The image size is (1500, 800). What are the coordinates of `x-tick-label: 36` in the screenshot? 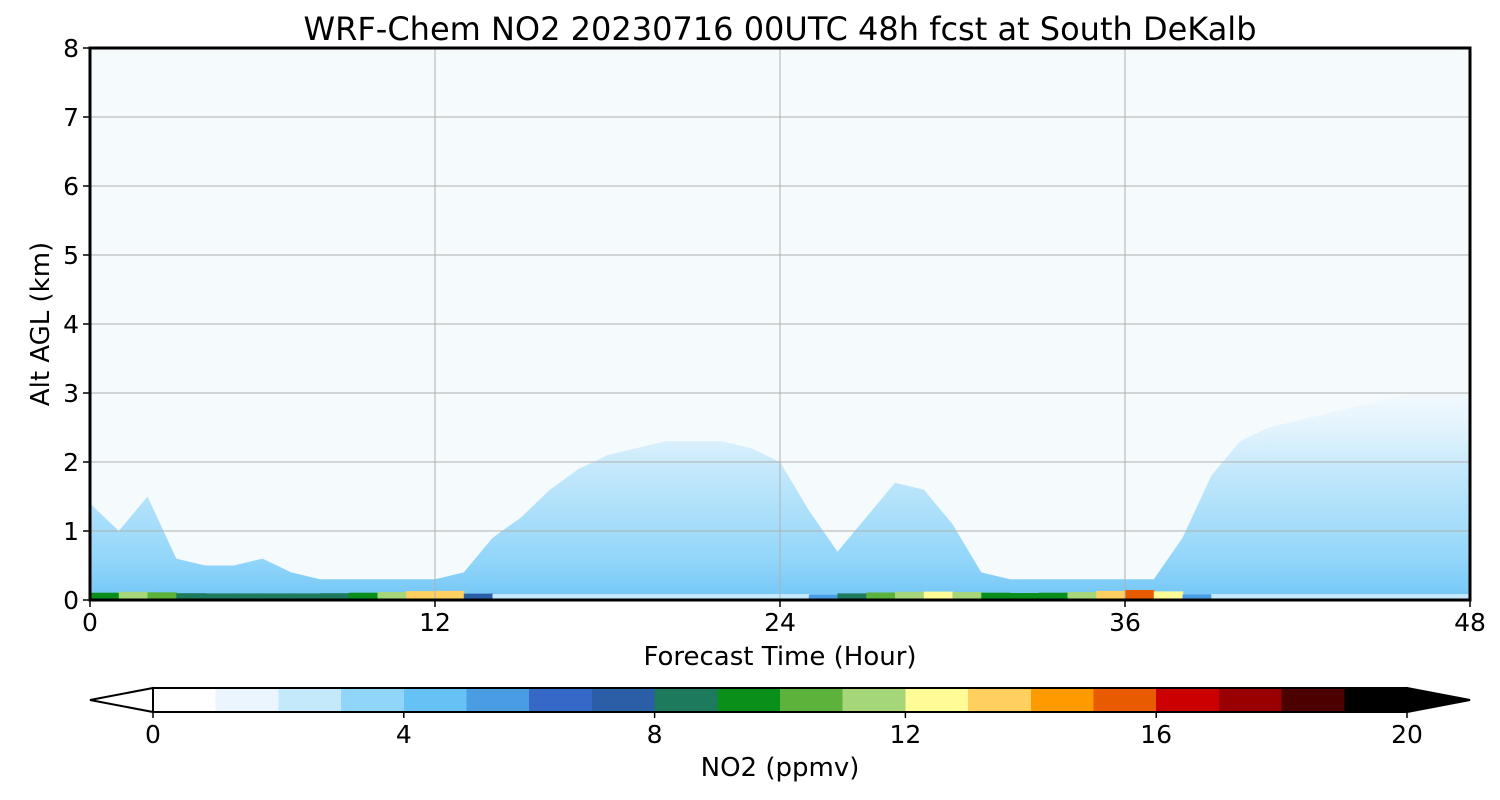 It's located at (1125, 622).